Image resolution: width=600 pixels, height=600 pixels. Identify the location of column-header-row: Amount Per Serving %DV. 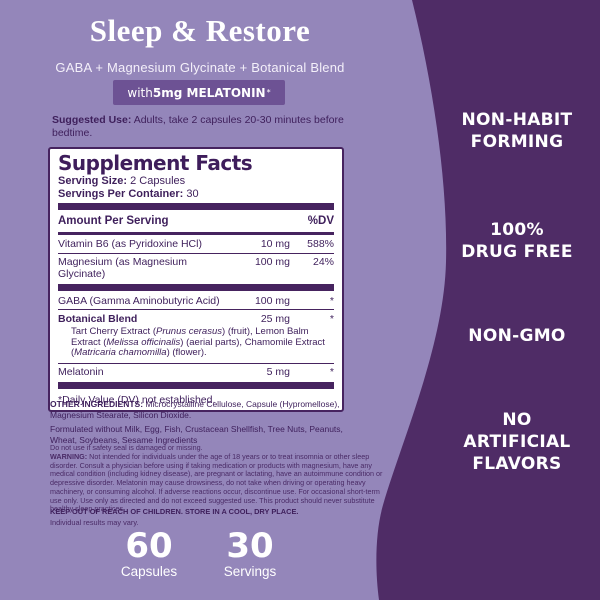
(196, 221).